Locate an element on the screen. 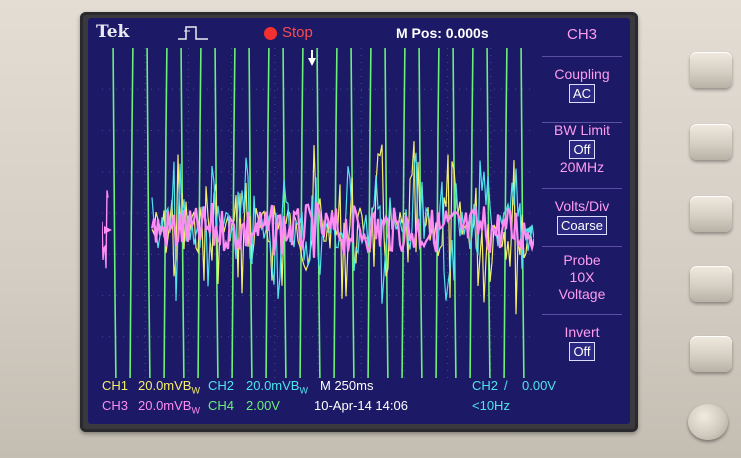 The image size is (741, 458). coupling-option: Coupling AC is located at coordinates (582, 84).